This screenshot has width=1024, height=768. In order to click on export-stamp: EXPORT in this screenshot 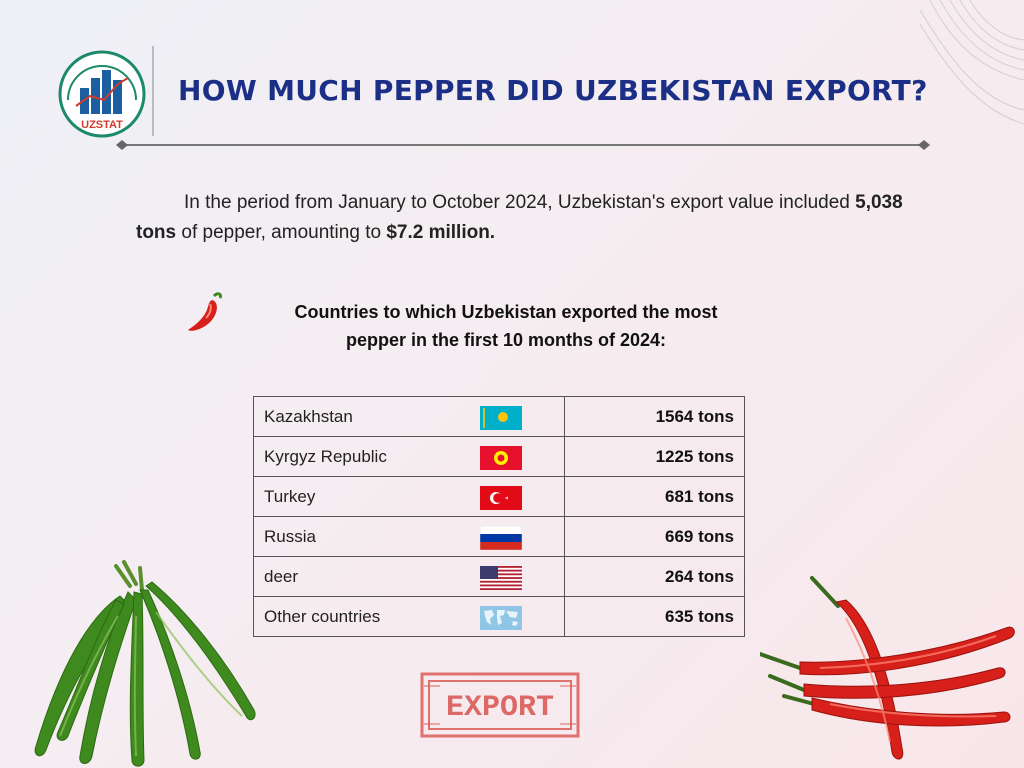, I will do `click(500, 705)`.